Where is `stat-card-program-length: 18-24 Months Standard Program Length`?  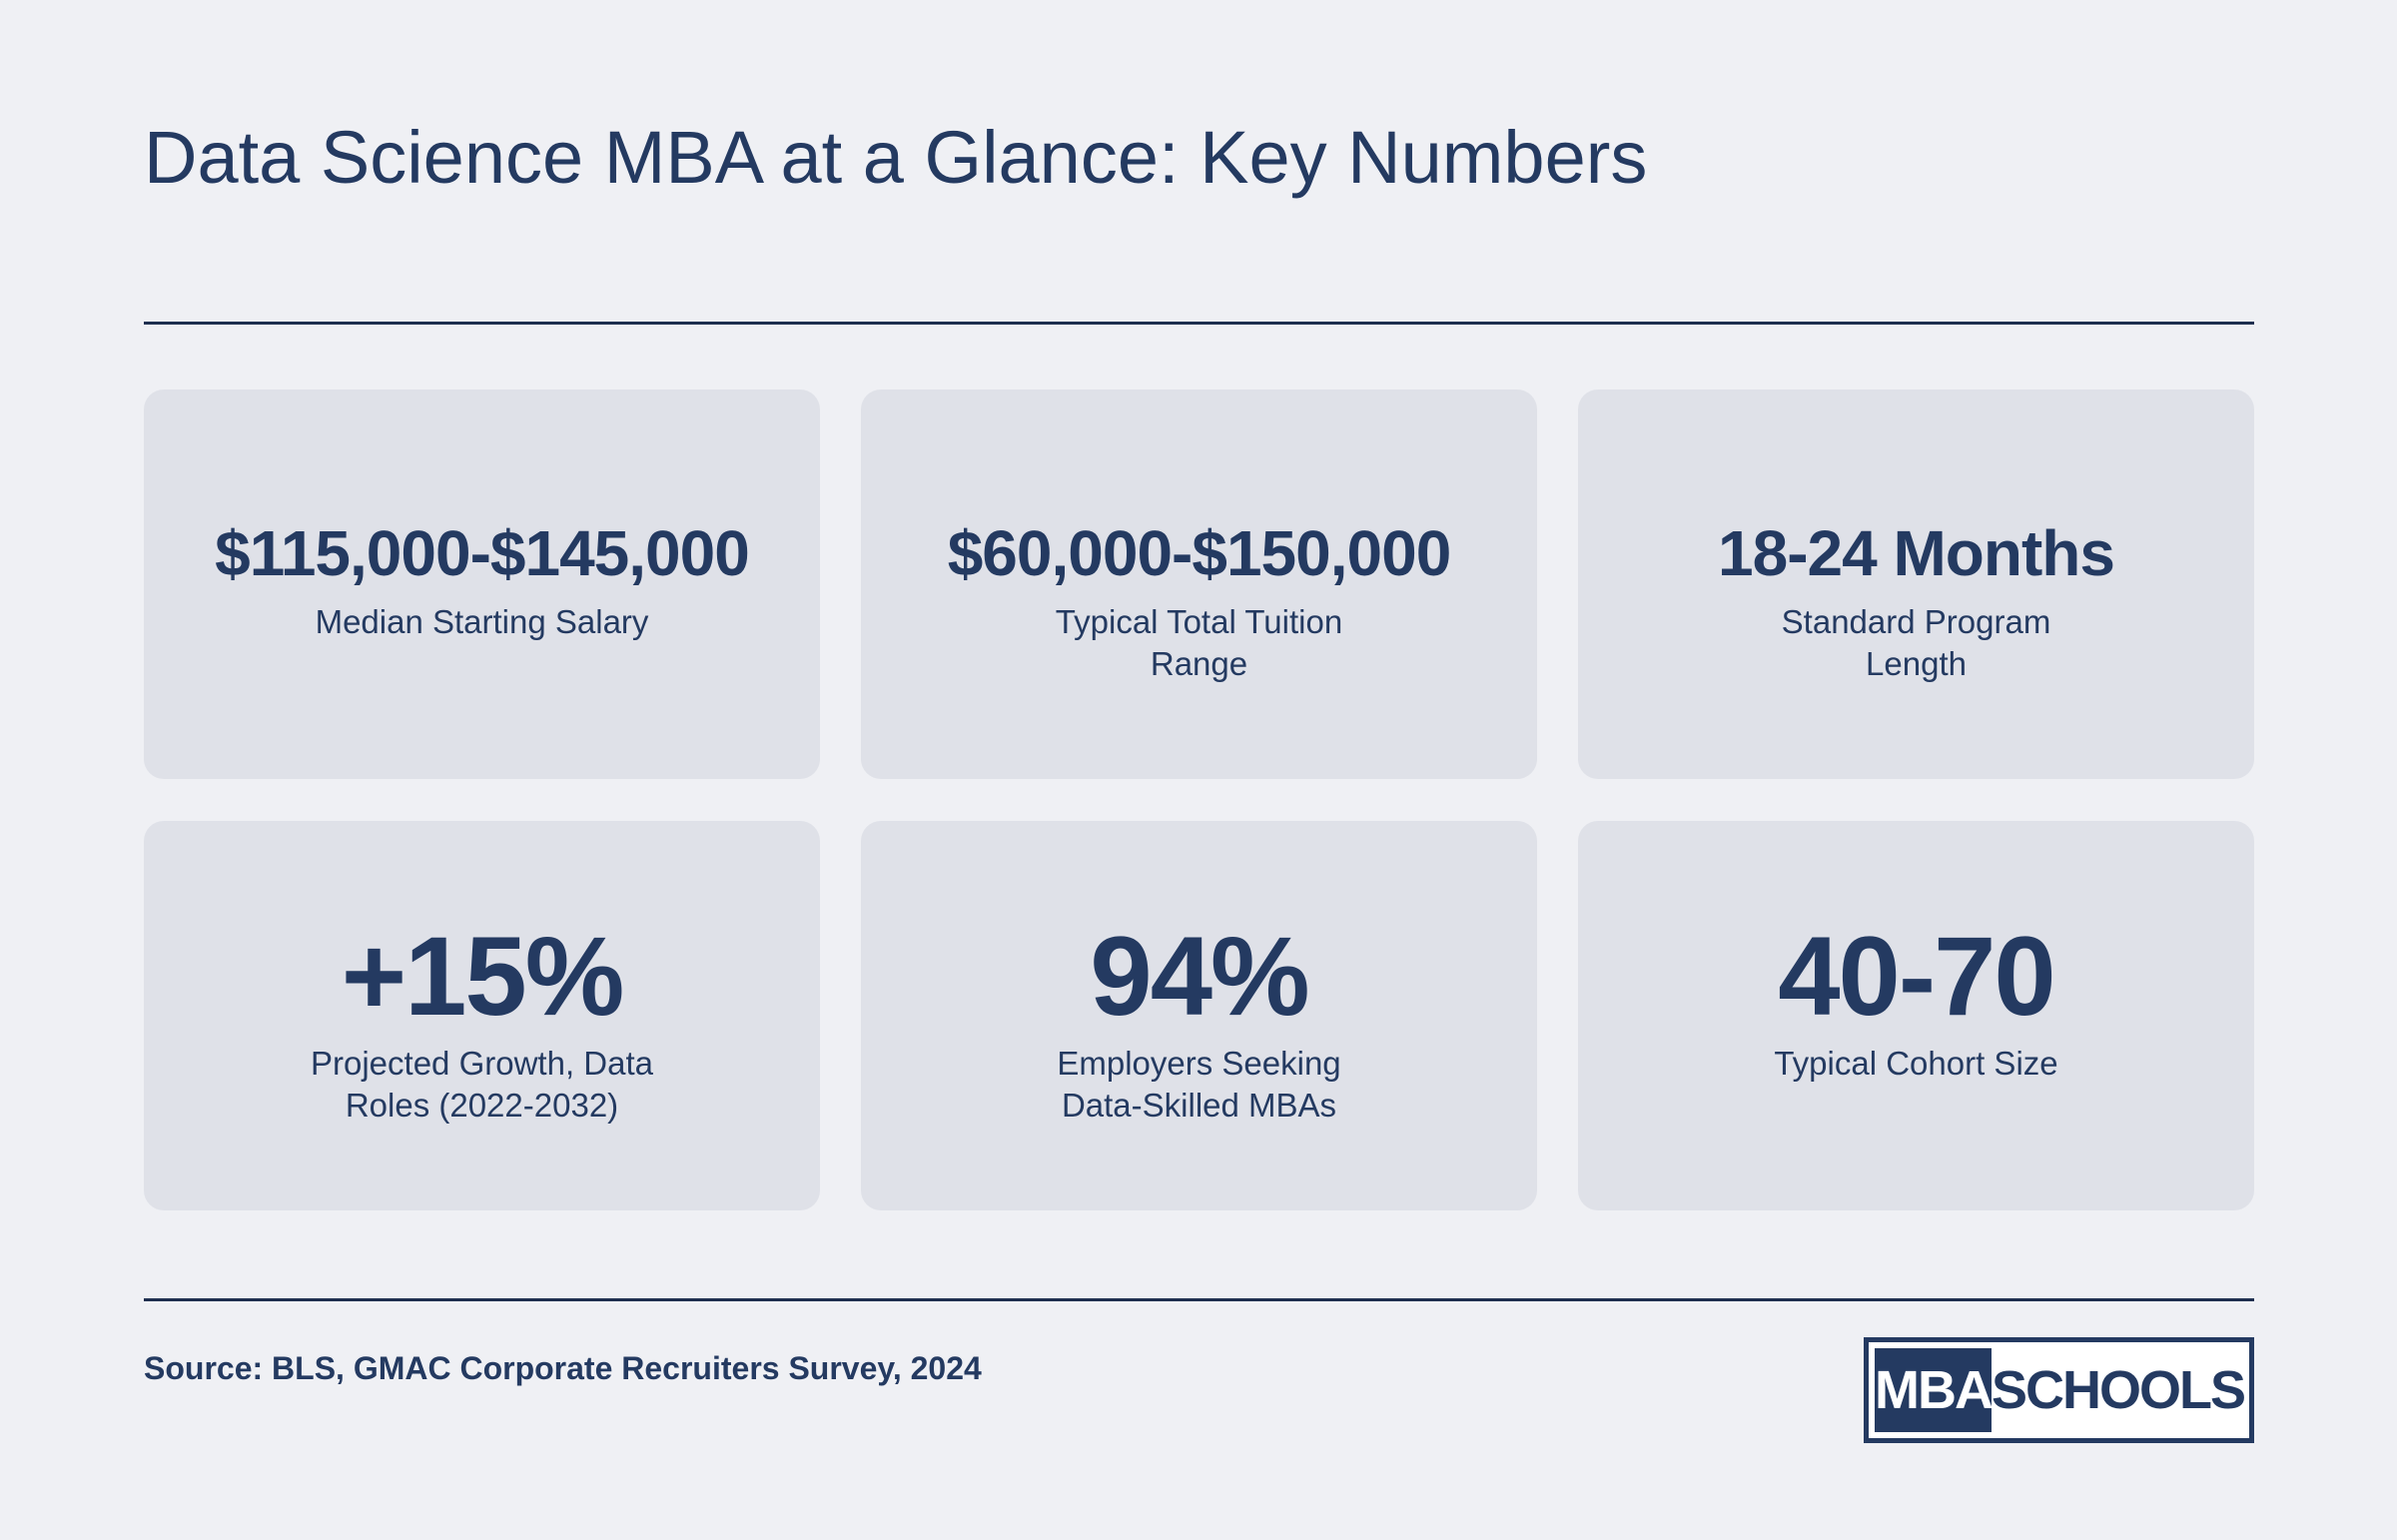 stat-card-program-length: 18-24 Months Standard Program Length is located at coordinates (1916, 584).